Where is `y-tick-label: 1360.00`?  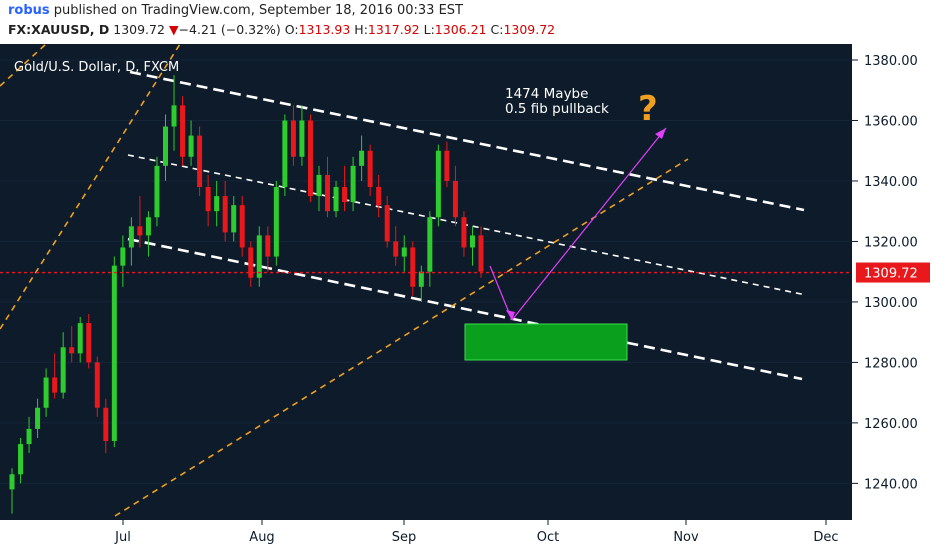
y-tick-label: 1360.00 is located at coordinates (891, 121).